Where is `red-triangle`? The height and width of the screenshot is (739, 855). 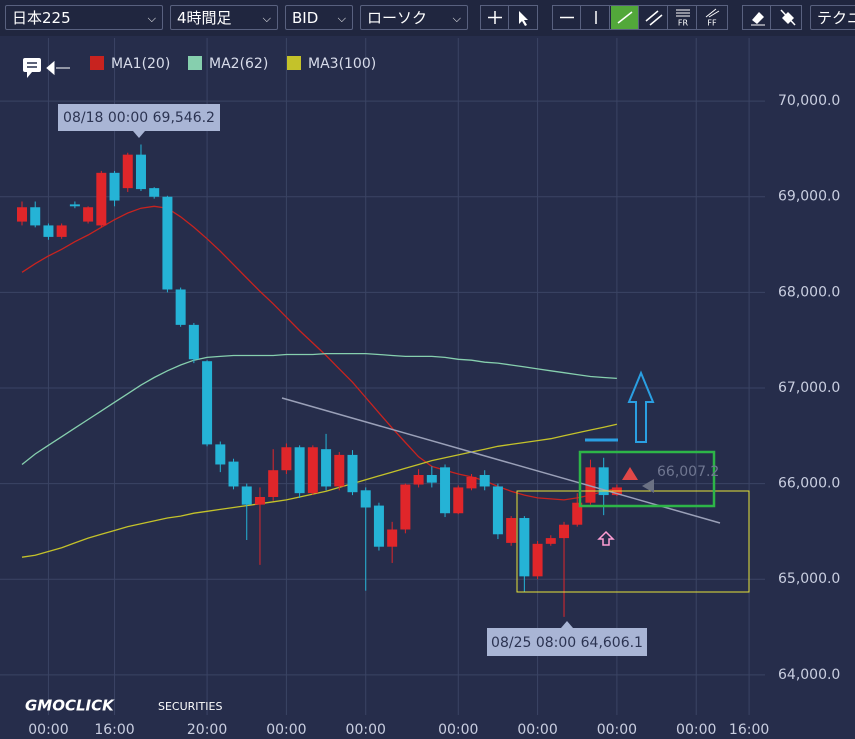
red-triangle is located at coordinates (630, 473).